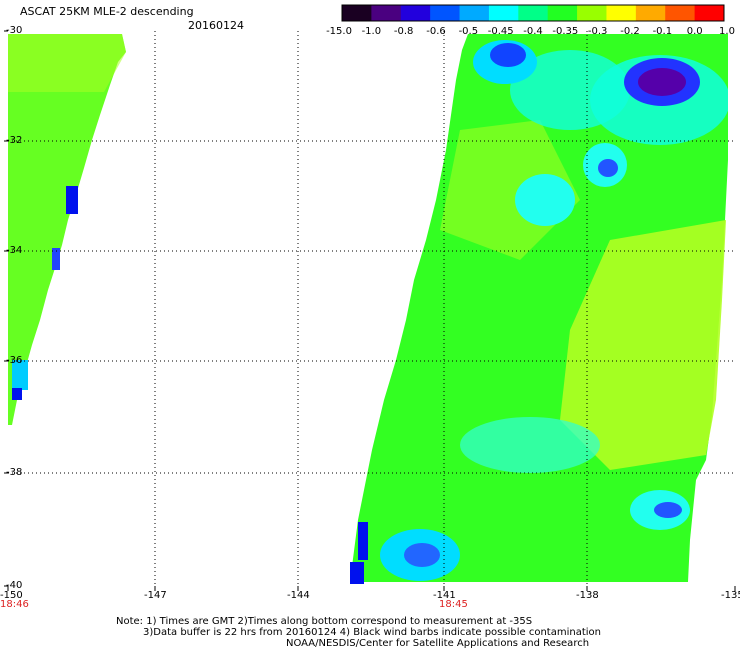 The width and height of the screenshot is (740, 650). What do you see at coordinates (694, 31) in the screenshot?
I see `colorbar-label: 0.0` at bounding box center [694, 31].